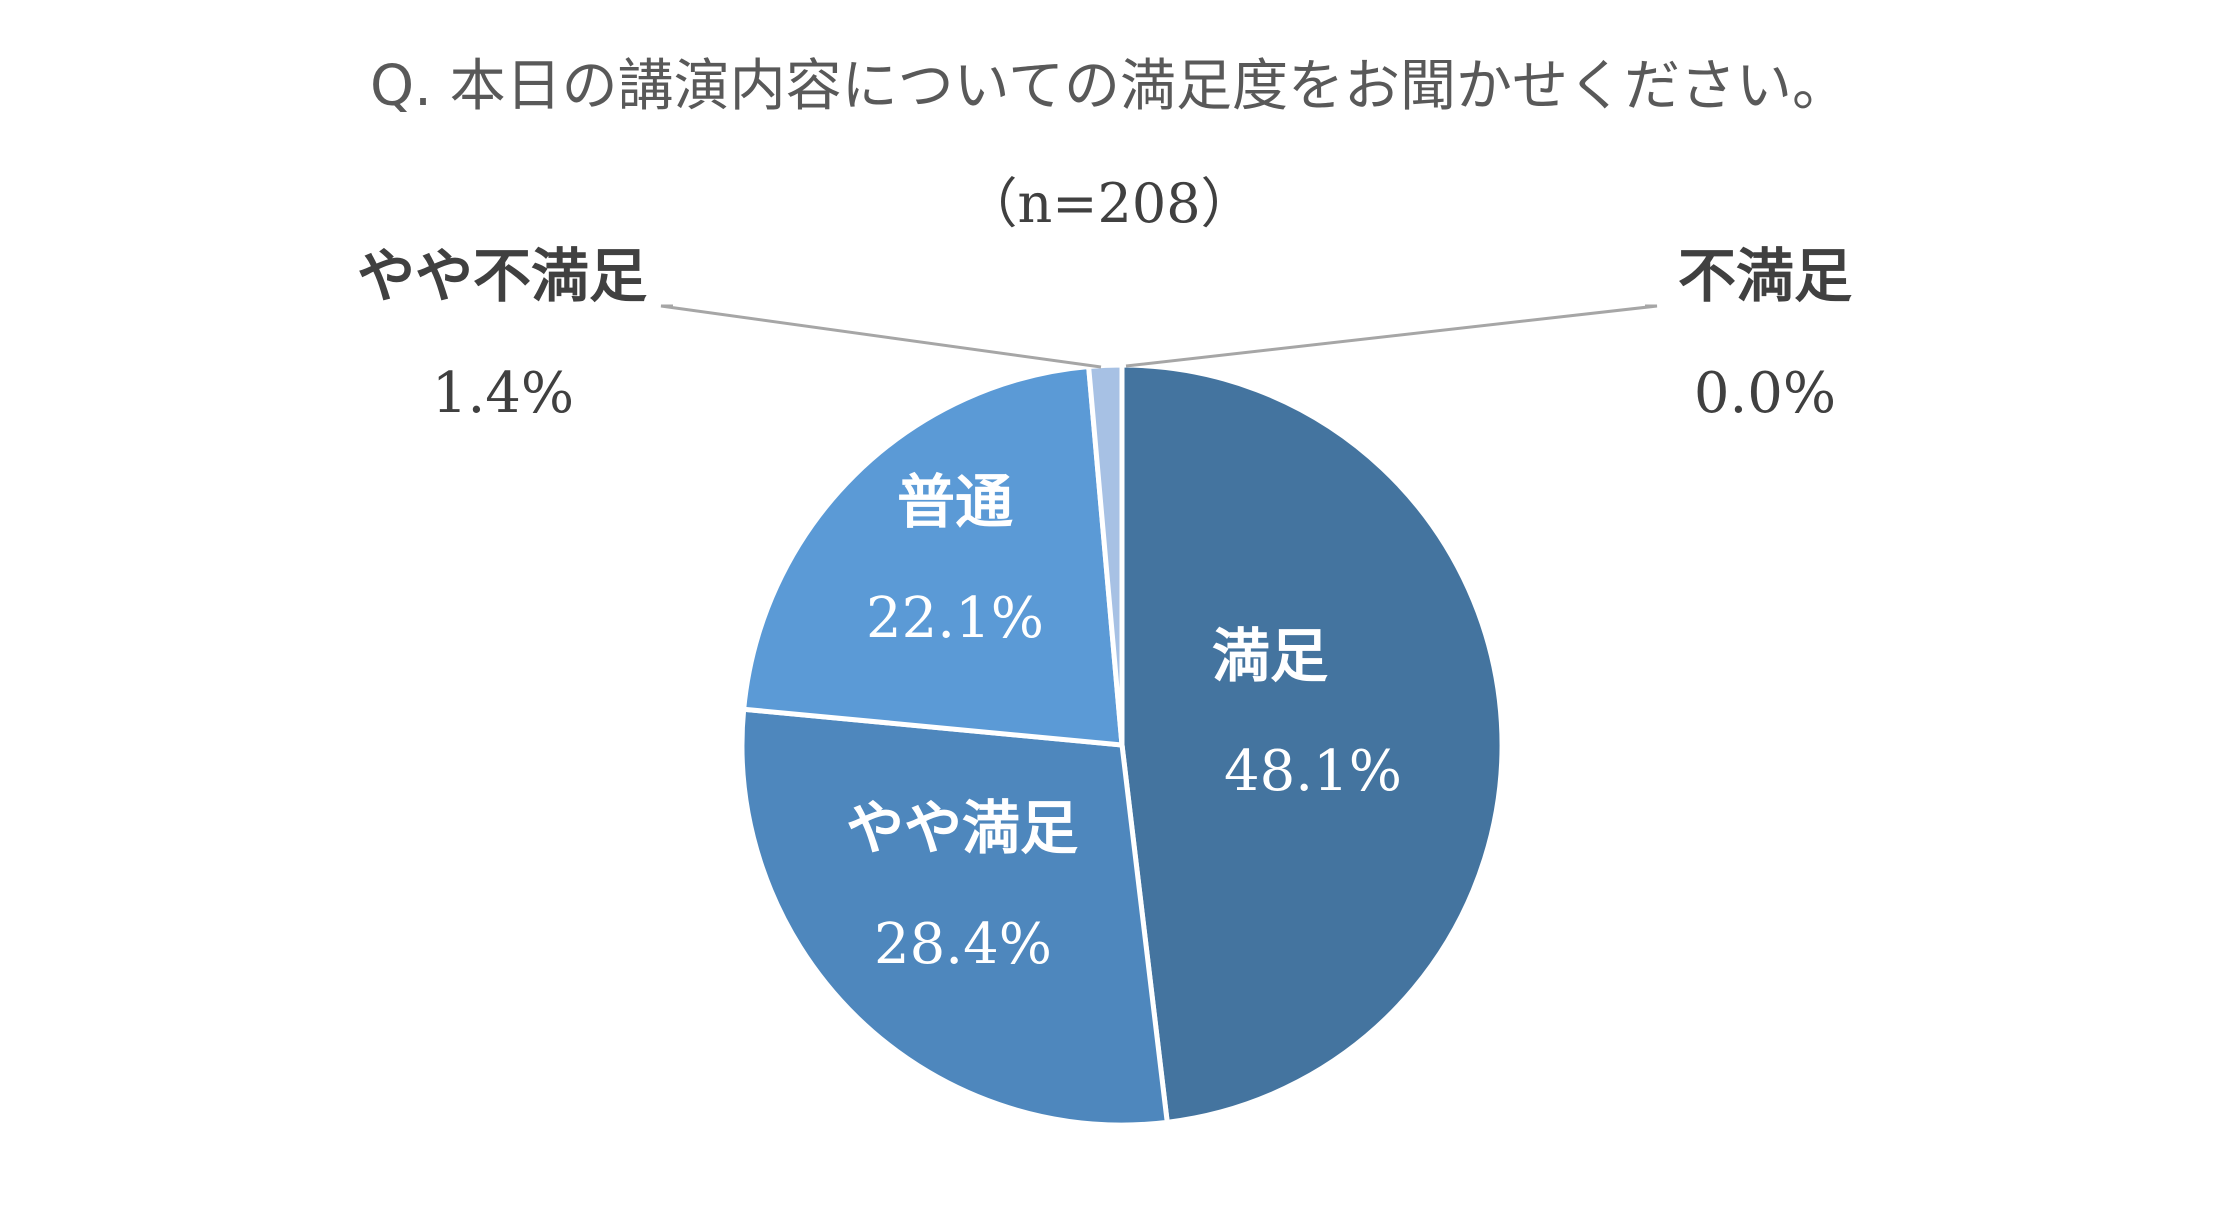  Describe the element at coordinates (1270, 656) in the screenshot. I see `slice-label-satisfied: 満足` at that location.